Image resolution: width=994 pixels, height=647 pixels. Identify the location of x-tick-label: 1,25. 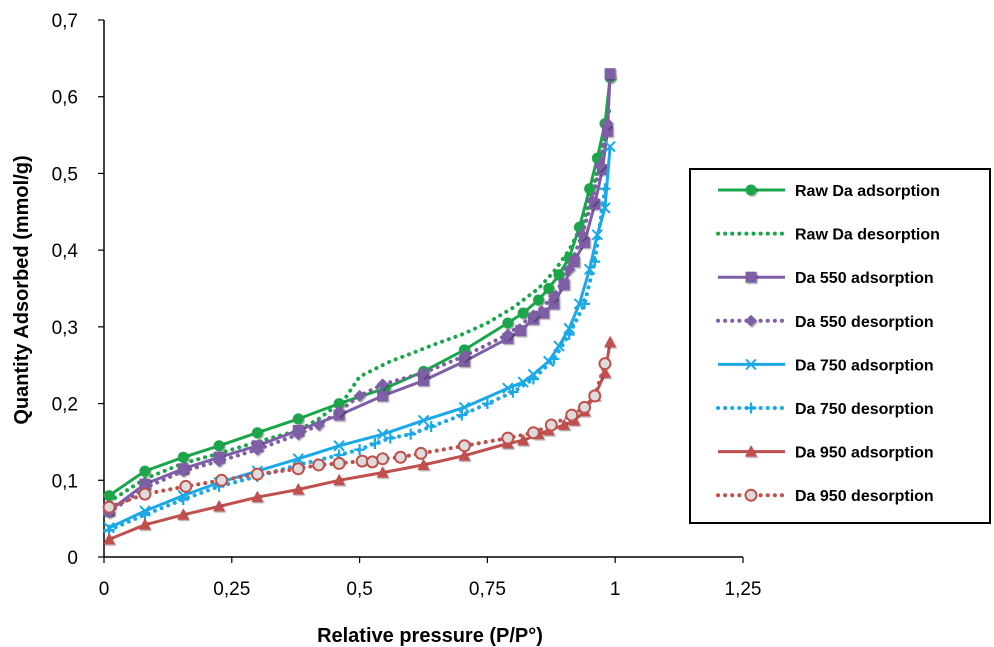
(743, 589).